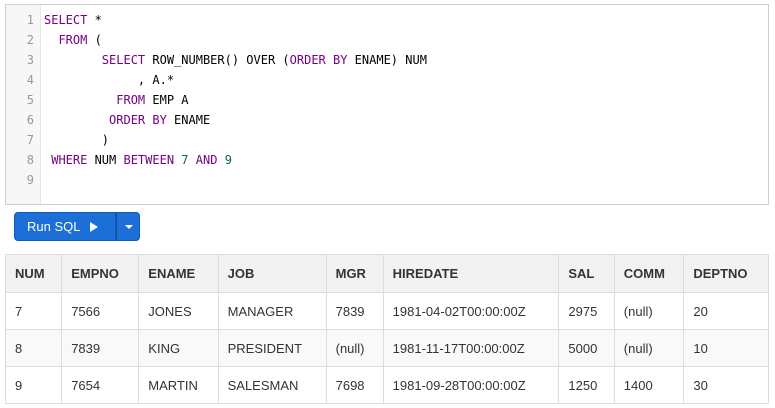 This screenshot has height=408, width=775. I want to click on code-line: WHERE NUM BETWEEN 7 AND 9, so click(138, 160).